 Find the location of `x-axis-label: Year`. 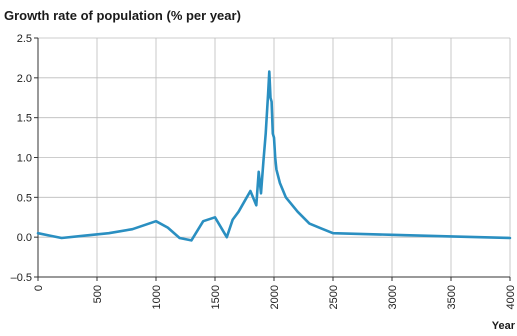

x-axis-label: Year is located at coordinates (504, 325).